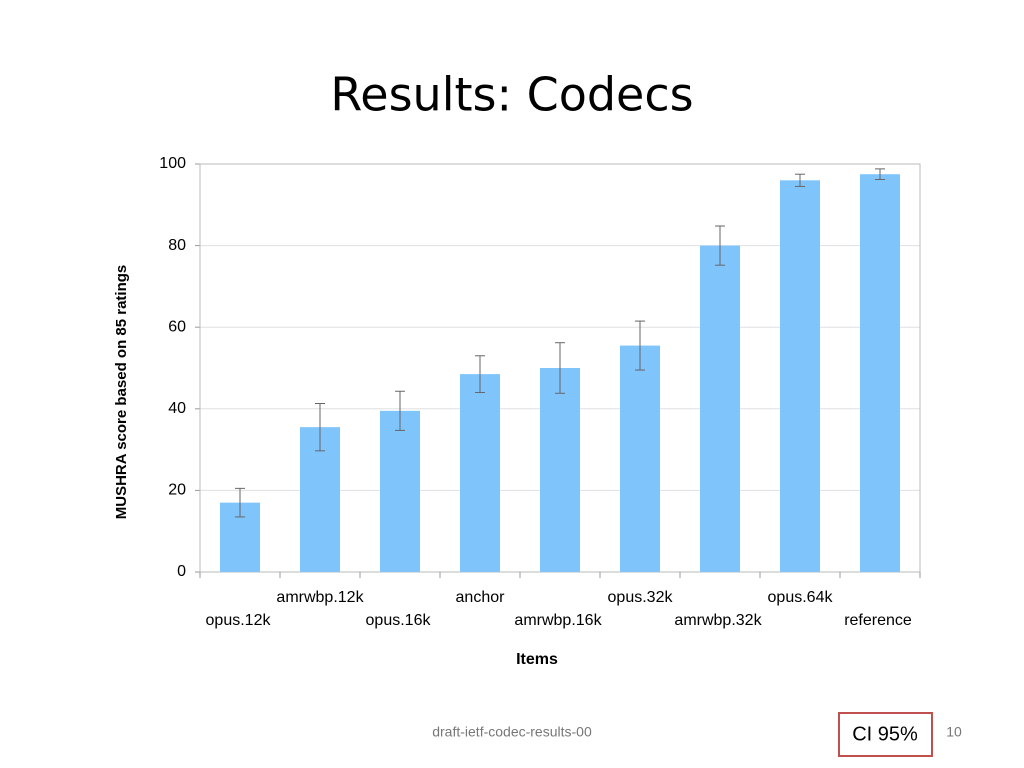  I want to click on x-tick-label: opus.12k, so click(239, 620).